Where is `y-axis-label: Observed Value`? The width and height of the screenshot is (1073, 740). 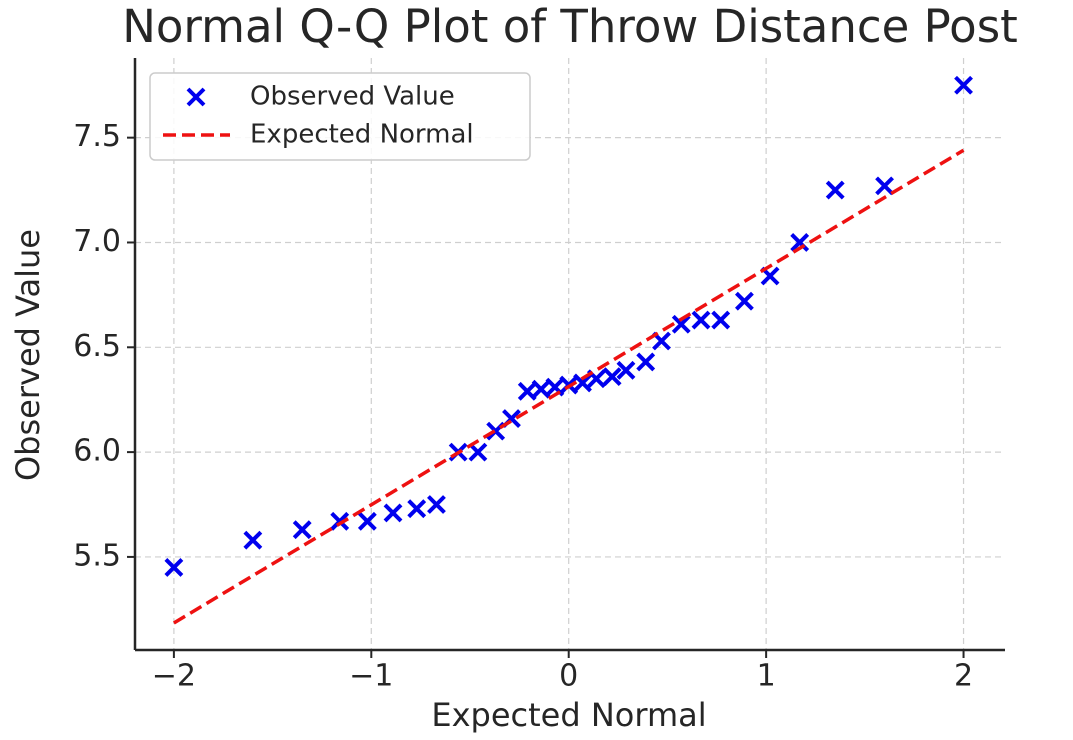
y-axis-label: Observed Value is located at coordinates (28, 355).